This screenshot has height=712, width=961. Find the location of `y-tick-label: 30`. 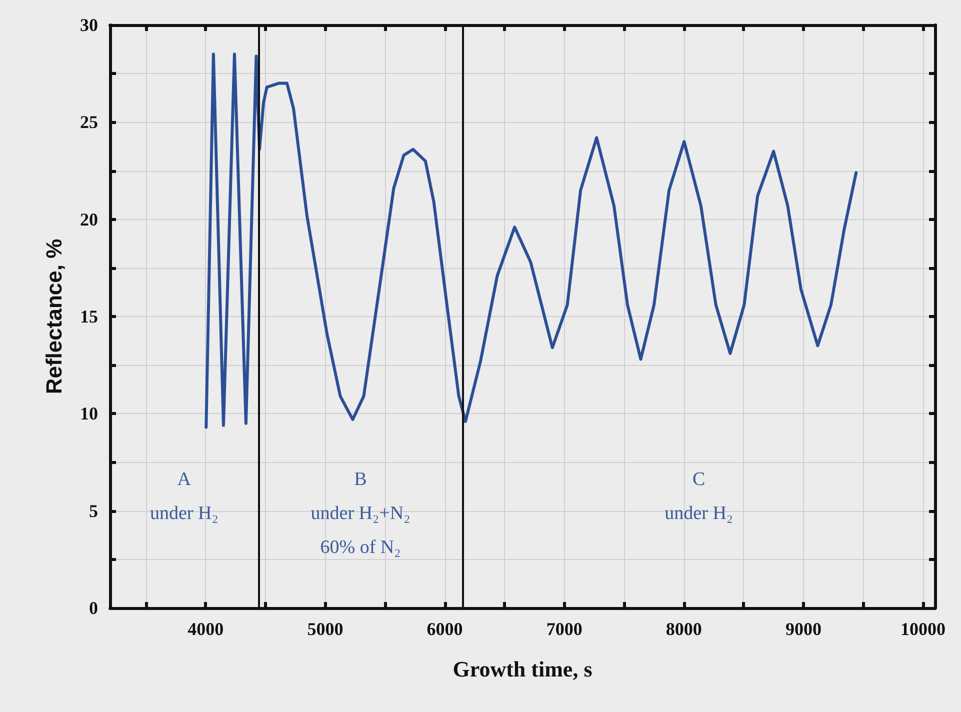

y-tick-label: 30 is located at coordinates (89, 25).